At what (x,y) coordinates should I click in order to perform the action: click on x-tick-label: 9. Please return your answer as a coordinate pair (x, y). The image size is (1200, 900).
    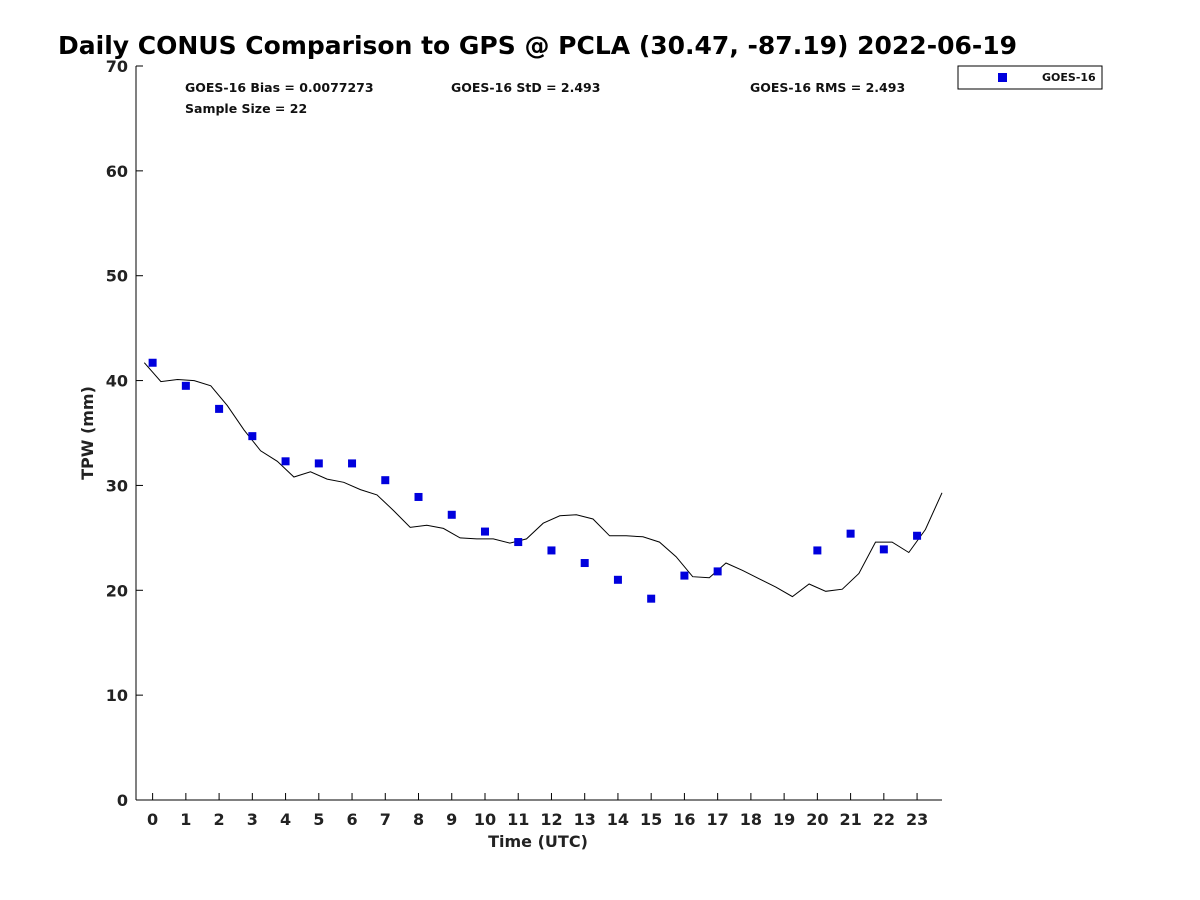
    Looking at the image, I should click on (451, 819).